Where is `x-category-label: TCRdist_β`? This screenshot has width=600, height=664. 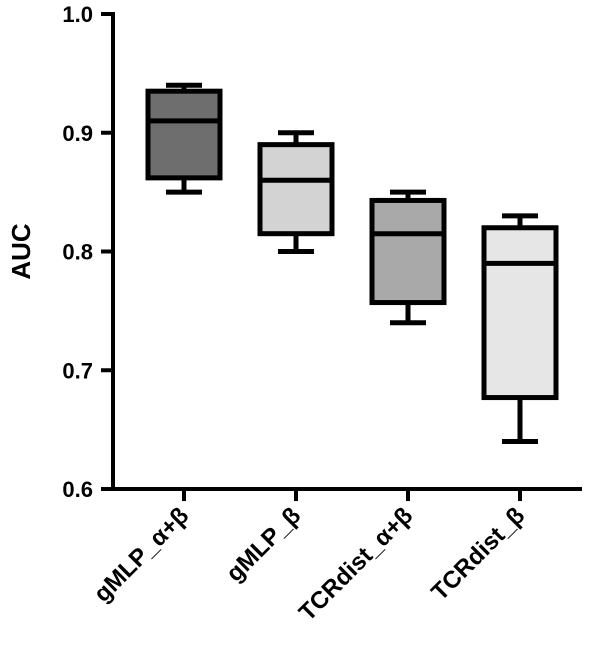
x-category-label: TCRdist_β is located at coordinates (478, 554).